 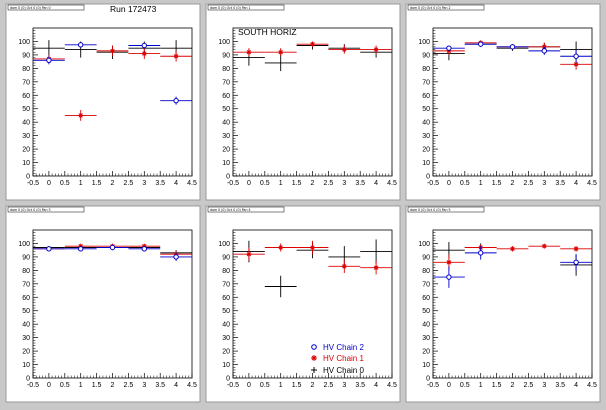 I want to click on x-tick-label: 1.5, so click(x=497, y=385).